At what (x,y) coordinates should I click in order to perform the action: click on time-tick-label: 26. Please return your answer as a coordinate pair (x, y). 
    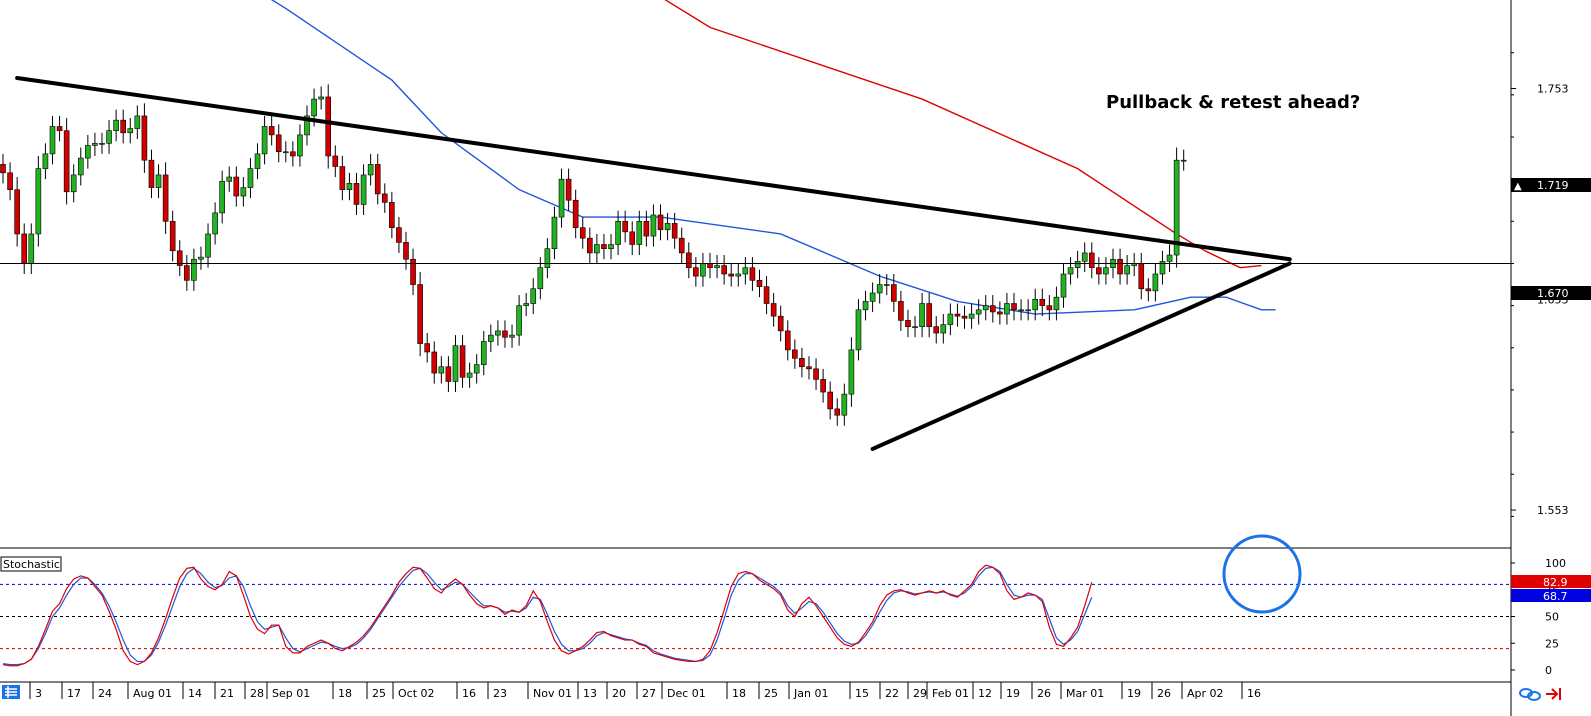
    Looking at the image, I should click on (1164, 693).